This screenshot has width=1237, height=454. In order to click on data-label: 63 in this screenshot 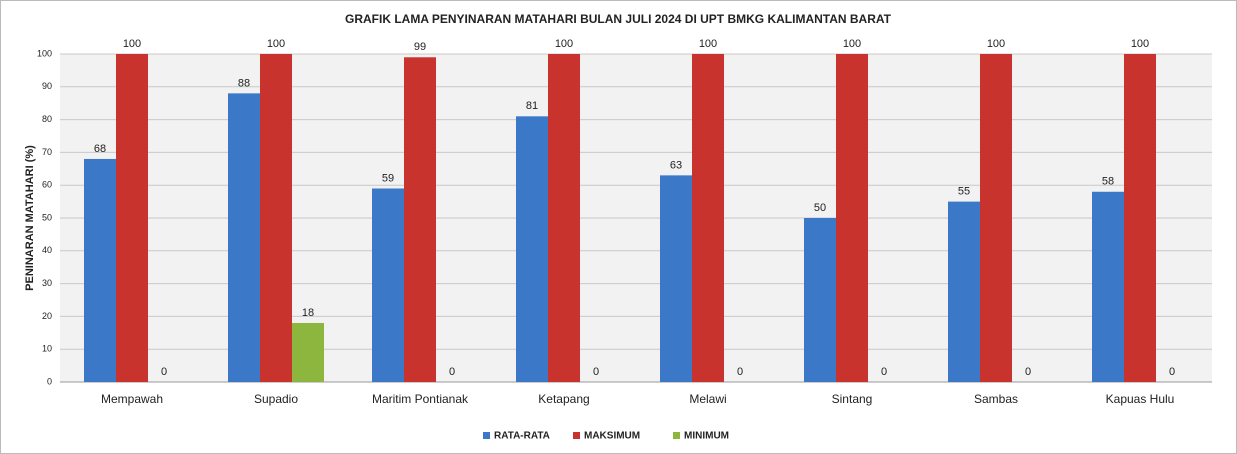, I will do `click(676, 165)`.